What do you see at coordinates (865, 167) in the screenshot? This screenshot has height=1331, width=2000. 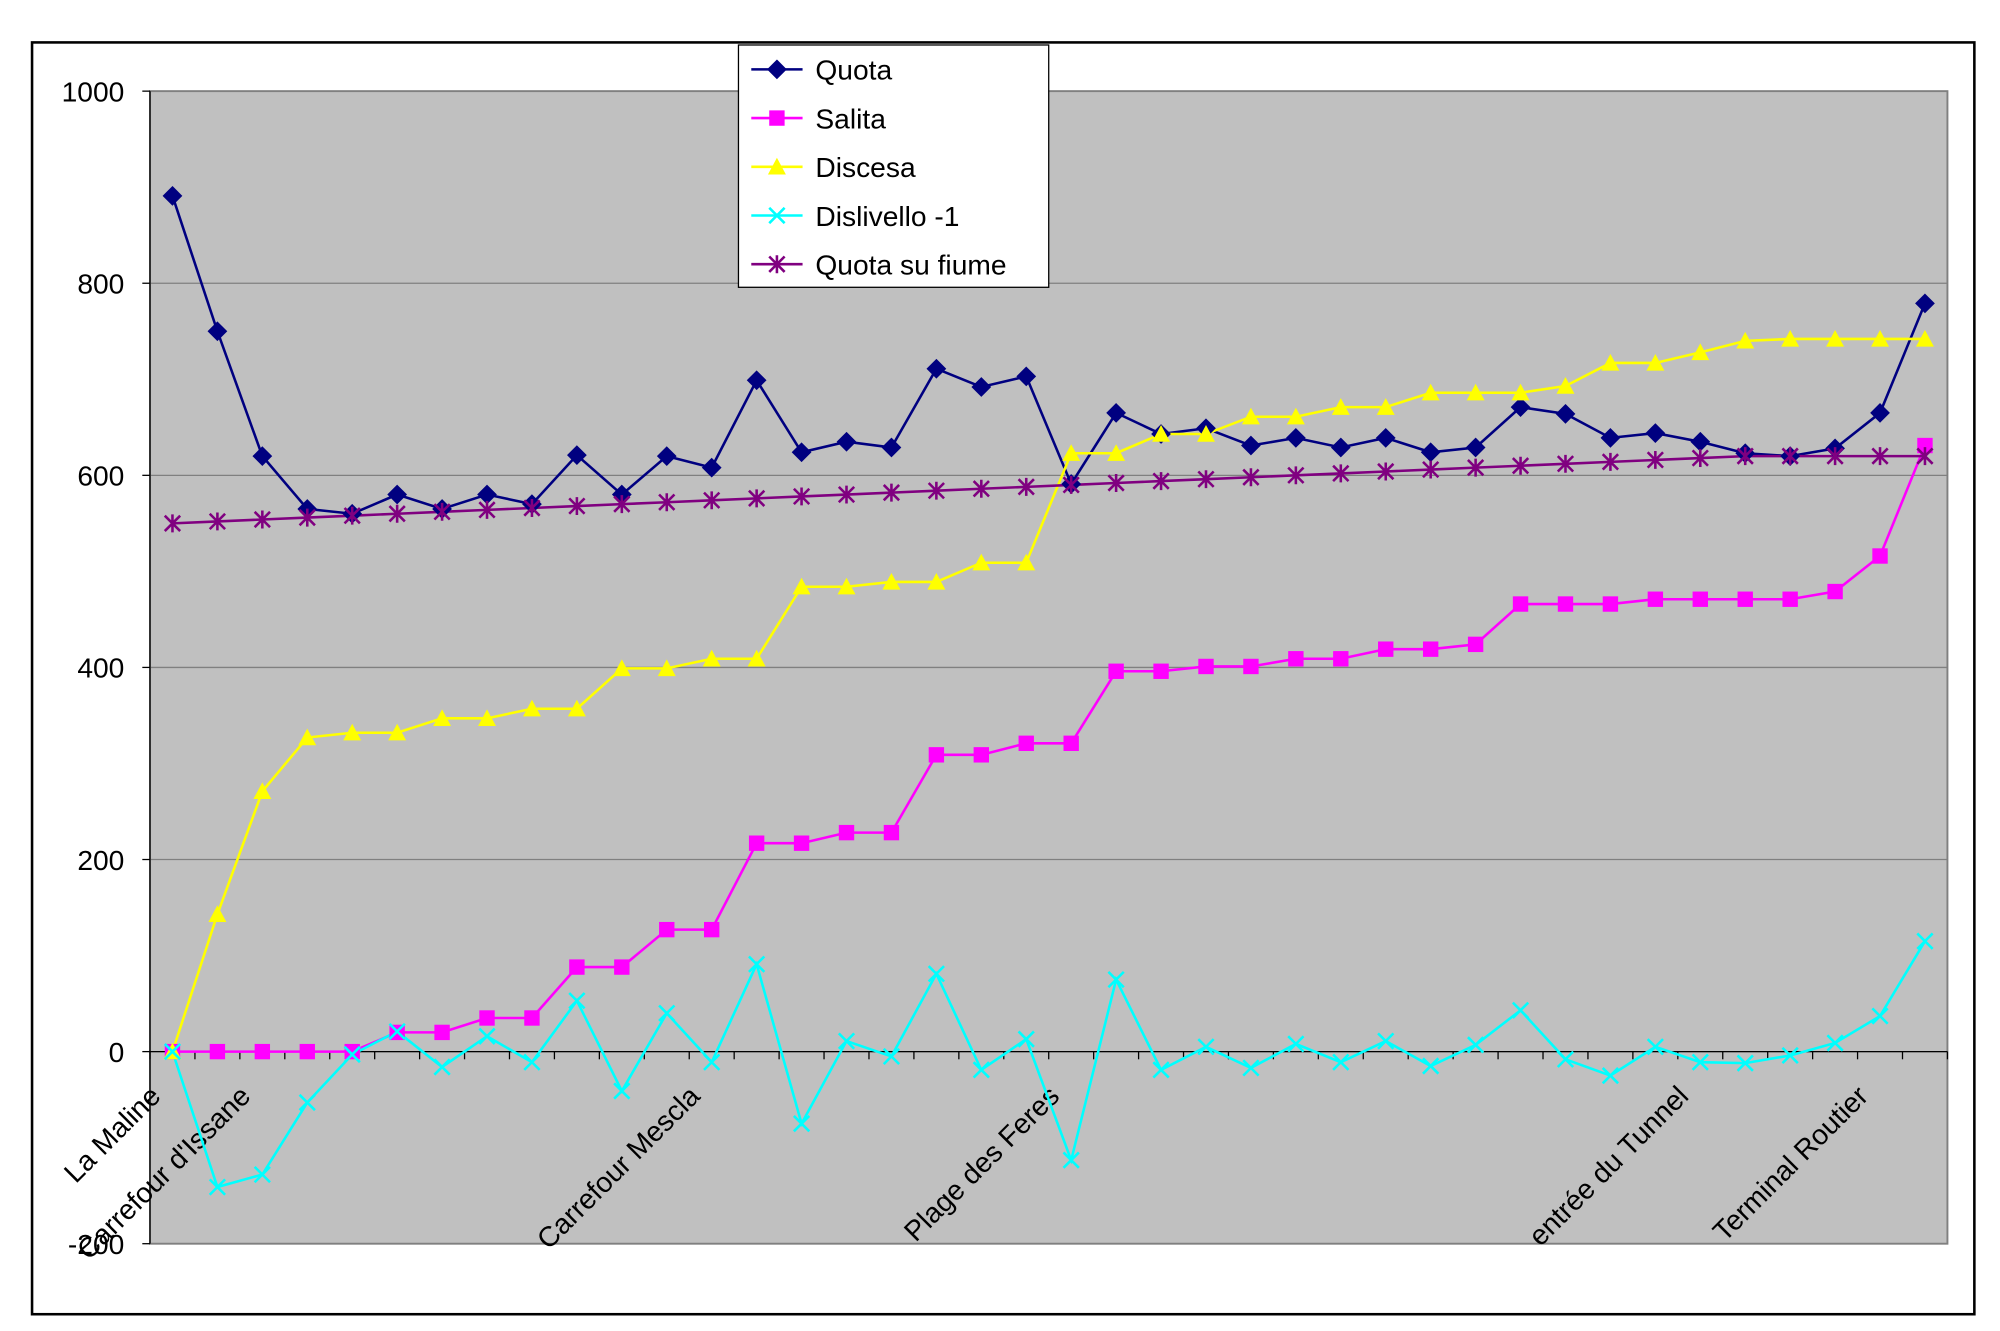 I see `legend-label: Discesa` at bounding box center [865, 167].